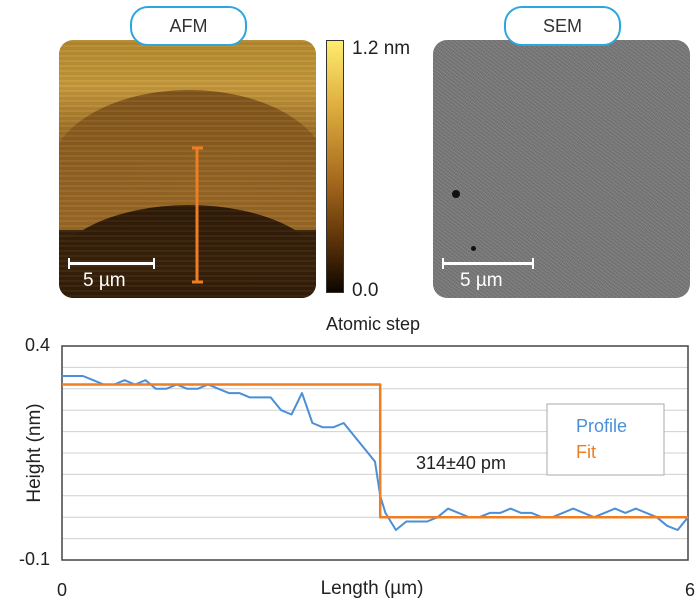 The image size is (699, 598). Describe the element at coordinates (373, 324) in the screenshot. I see `chart-title: Atomic step` at that location.